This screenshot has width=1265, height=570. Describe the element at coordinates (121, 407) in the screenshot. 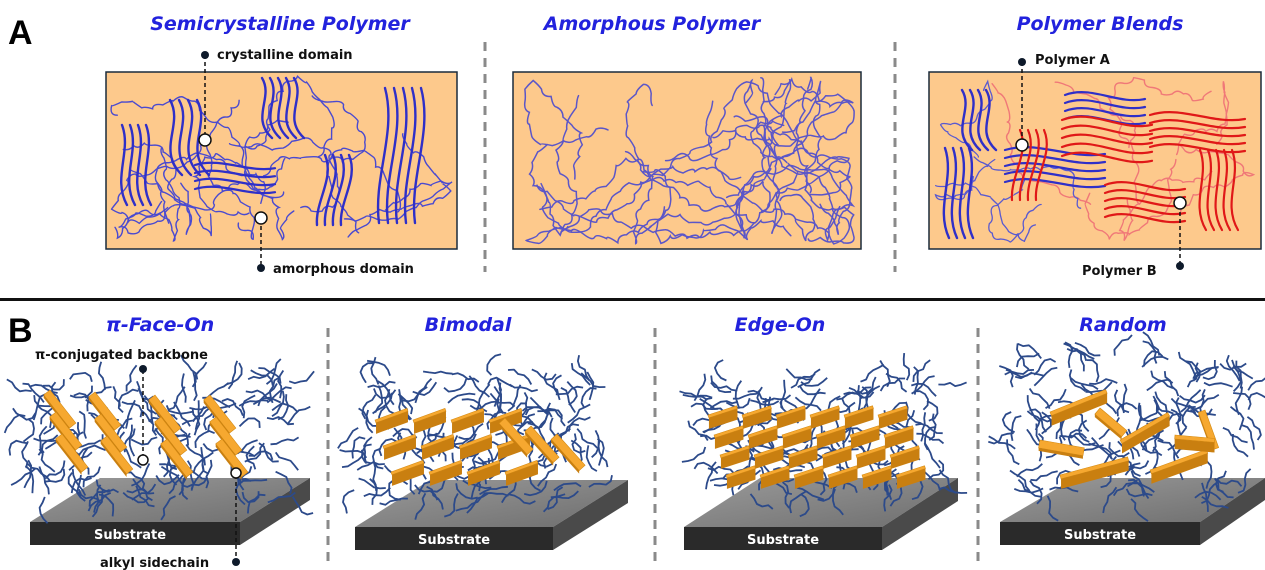

I see `callout-backbone: π-conjugated backbone` at that location.